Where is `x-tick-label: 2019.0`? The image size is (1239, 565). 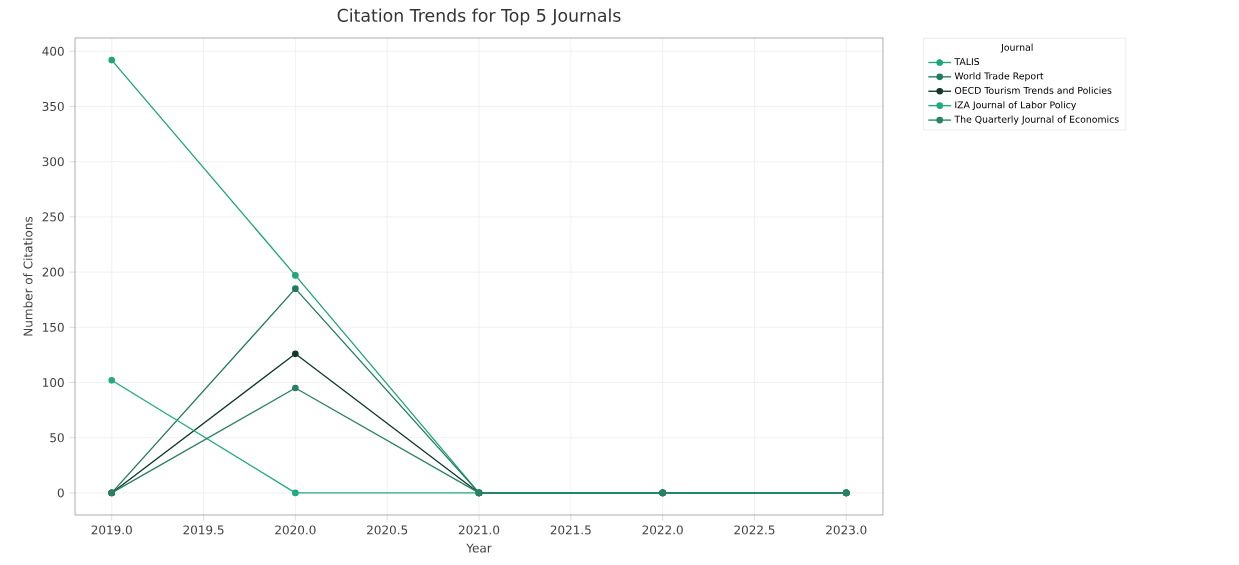
x-tick-label: 2019.0 is located at coordinates (111, 530).